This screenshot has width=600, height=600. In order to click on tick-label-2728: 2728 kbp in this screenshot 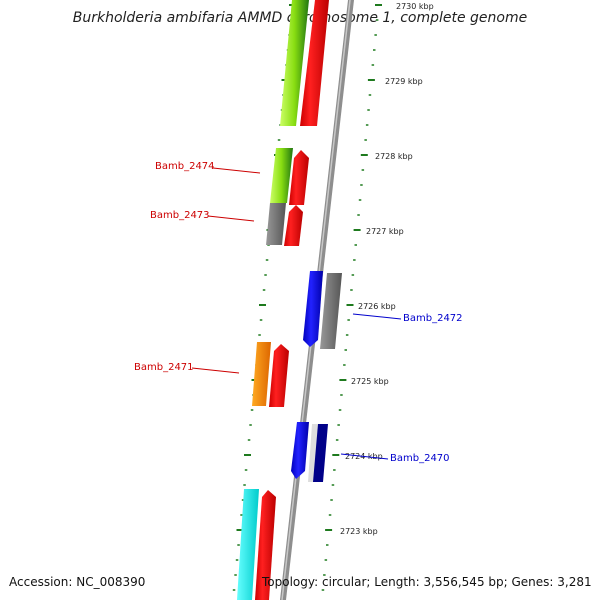, I will do `click(394, 156)`.